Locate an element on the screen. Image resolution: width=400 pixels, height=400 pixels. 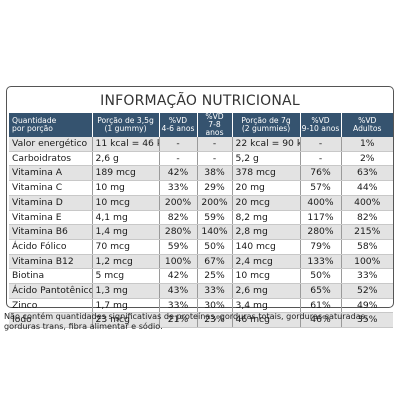
table-row: Iodo 23 mcg 21% 23% 46 mcg 46% 35% is located at coordinates (201, 320).